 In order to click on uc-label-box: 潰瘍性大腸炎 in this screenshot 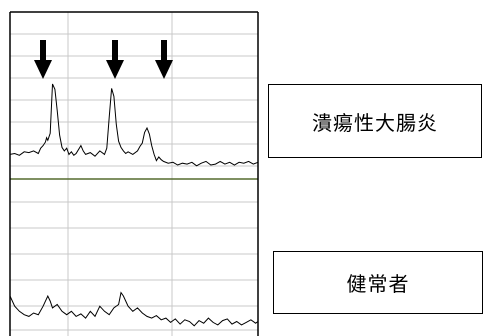, I will do `click(375, 121)`.